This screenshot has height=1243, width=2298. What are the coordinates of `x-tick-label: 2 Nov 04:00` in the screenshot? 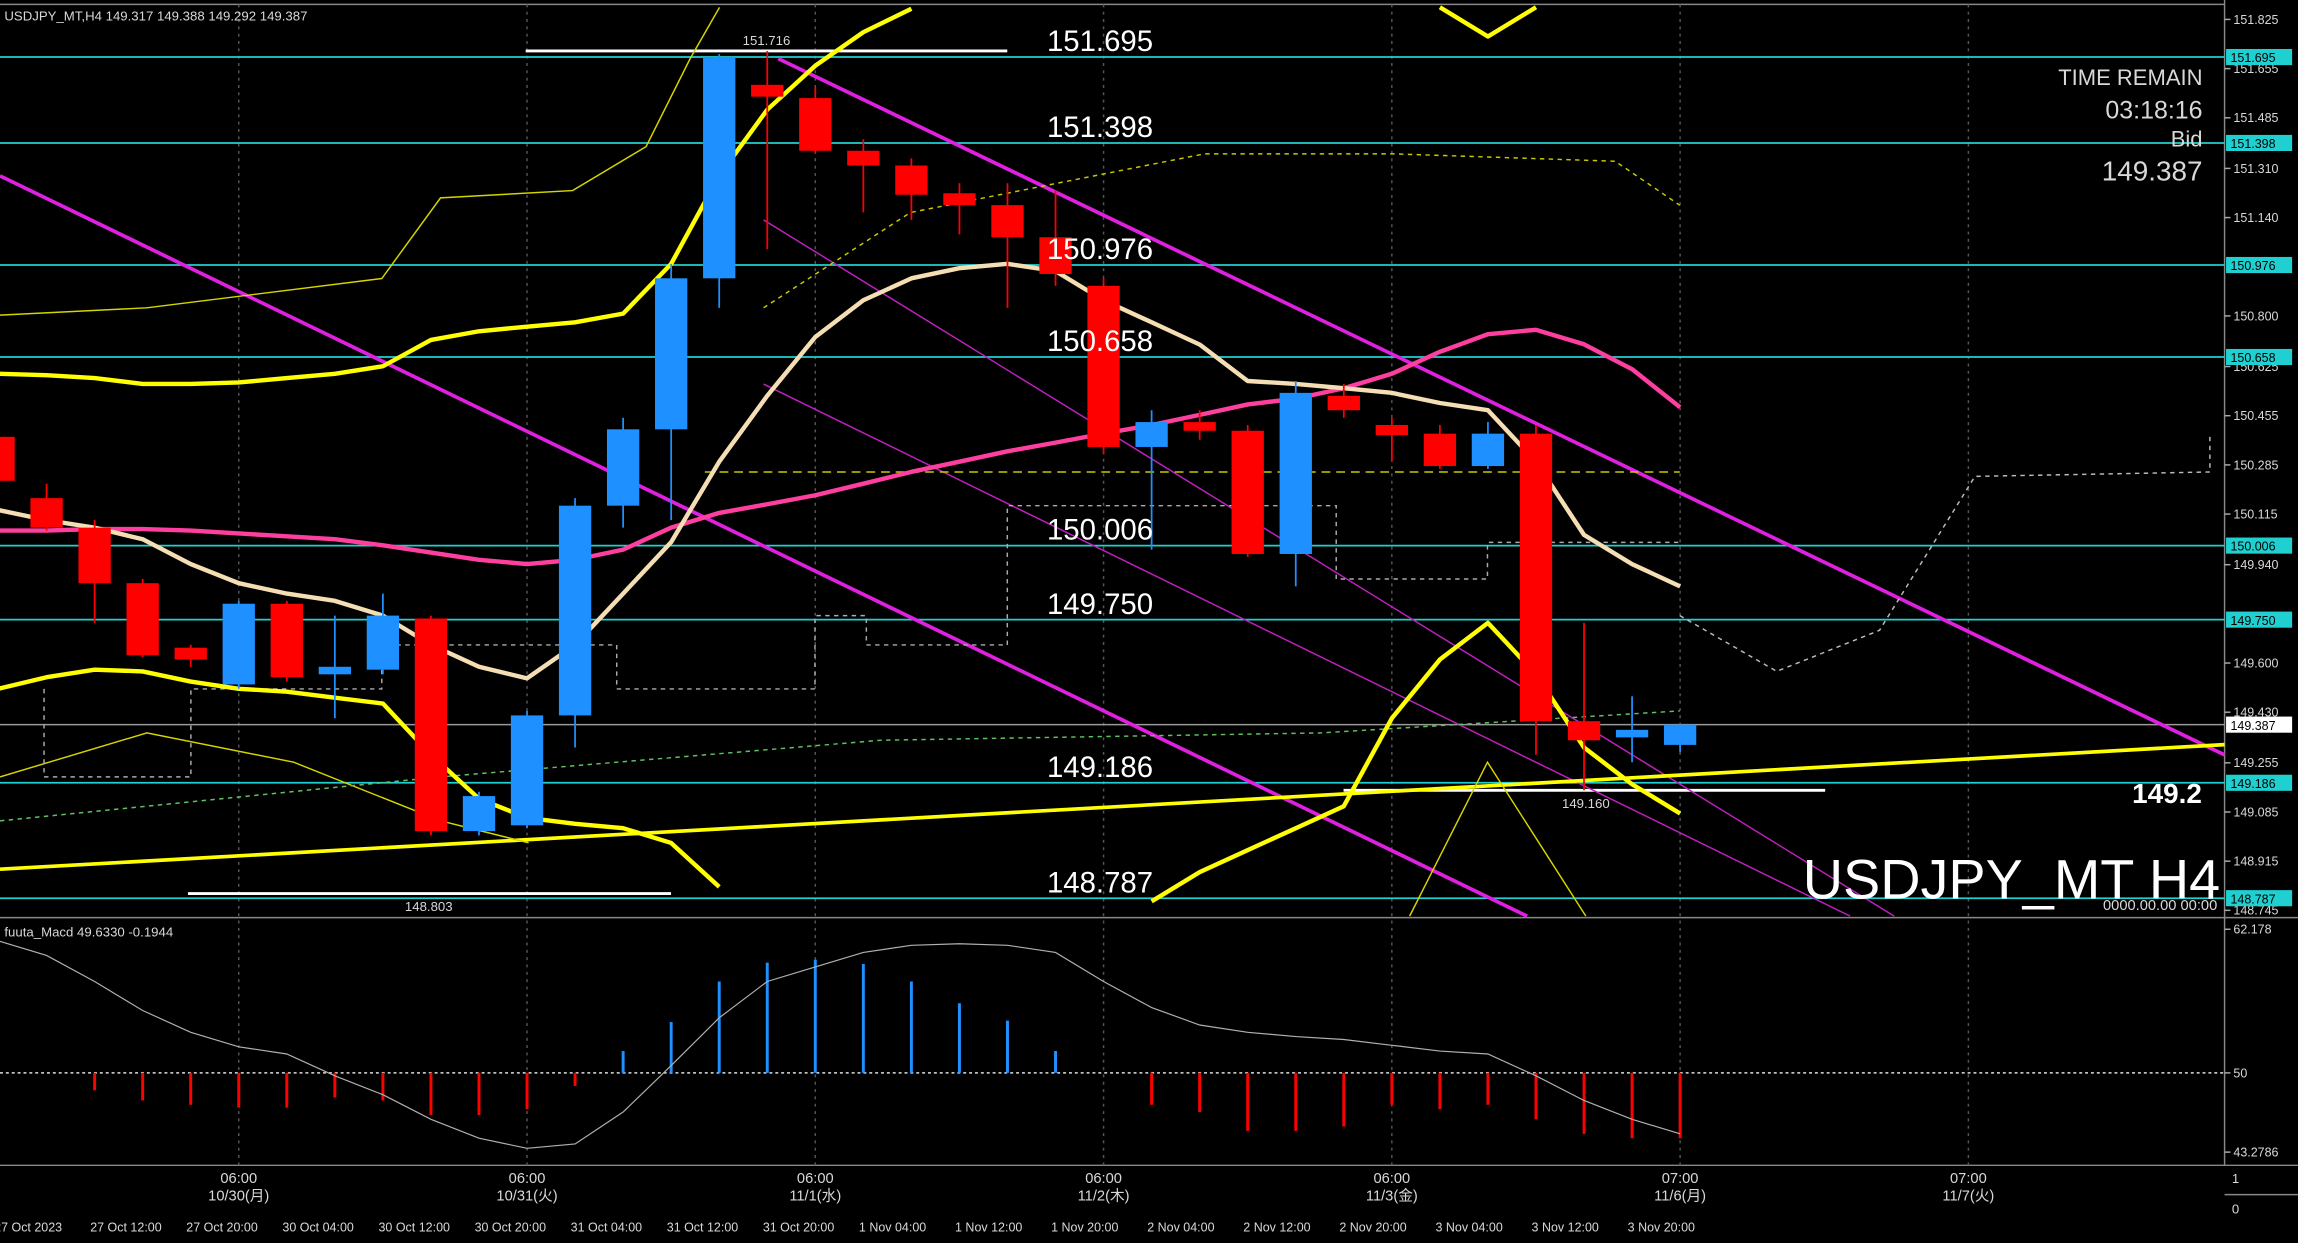 It's located at (1180, 1227).